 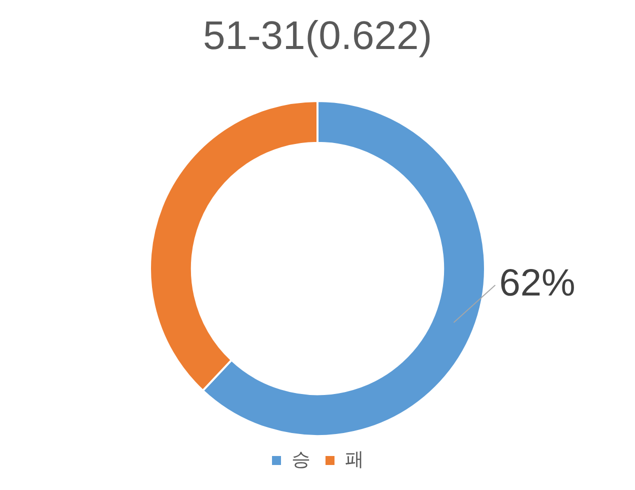 What do you see at coordinates (317, 36) in the screenshot?
I see `chart-title: 51-31(0.622)` at bounding box center [317, 36].